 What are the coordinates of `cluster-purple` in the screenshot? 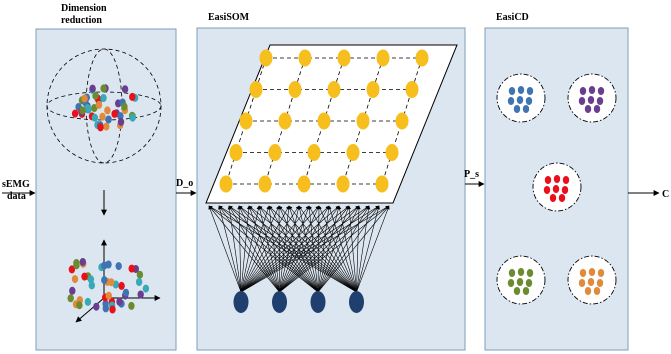 It's located at (592, 98).